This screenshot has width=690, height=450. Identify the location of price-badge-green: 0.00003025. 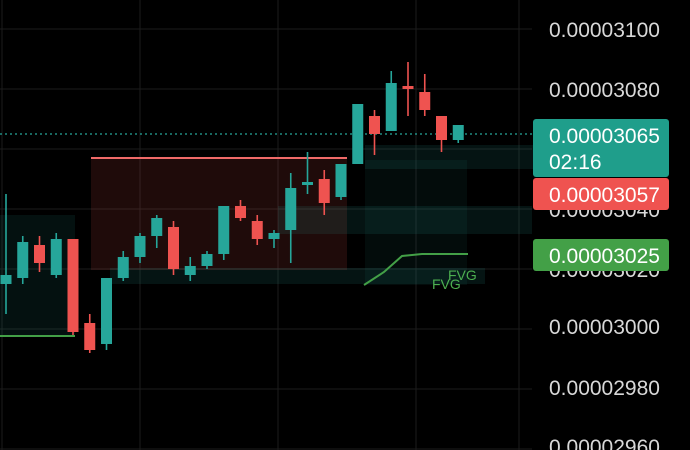
(601, 255).